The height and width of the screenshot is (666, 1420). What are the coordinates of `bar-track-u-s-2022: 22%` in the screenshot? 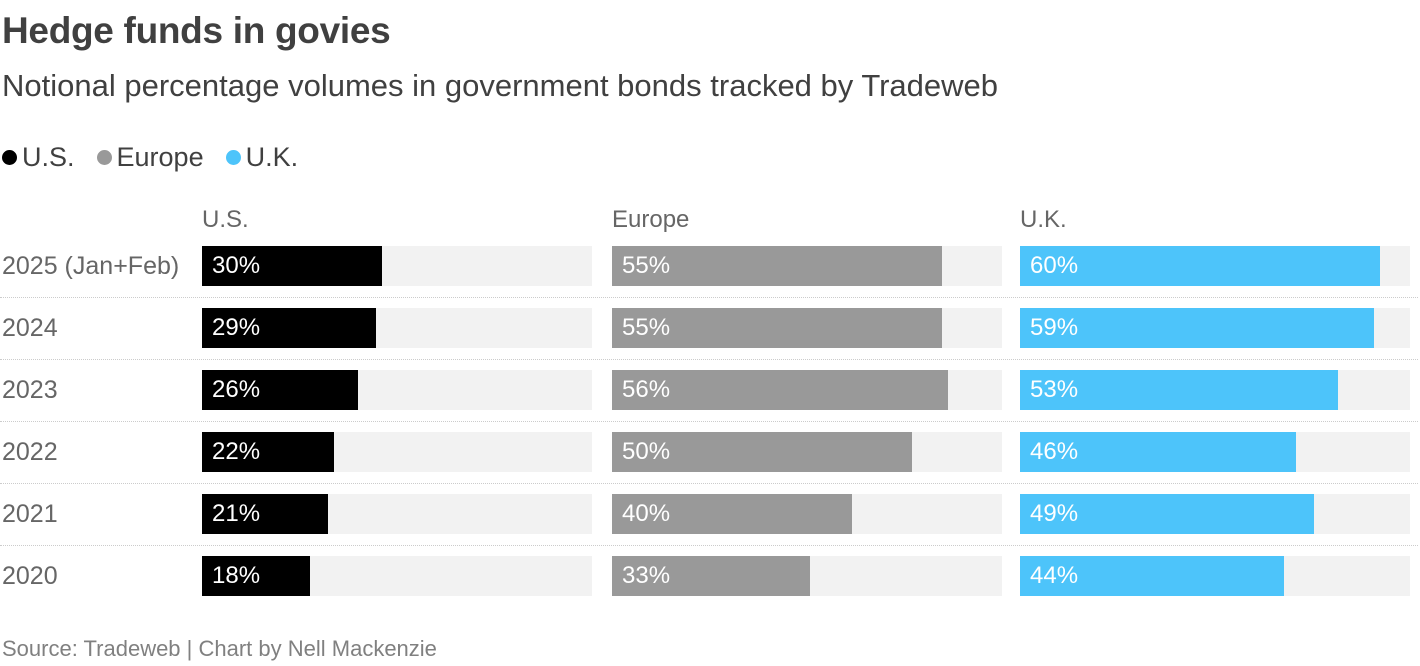 It's located at (397, 452).